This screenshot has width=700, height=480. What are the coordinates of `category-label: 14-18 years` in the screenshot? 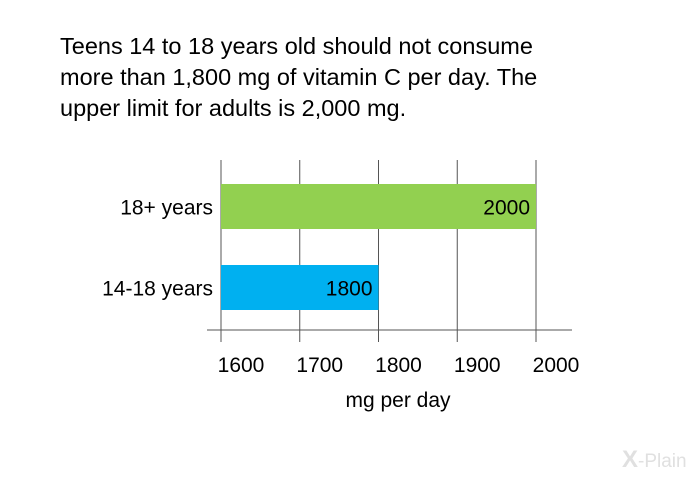 It's located at (157, 289).